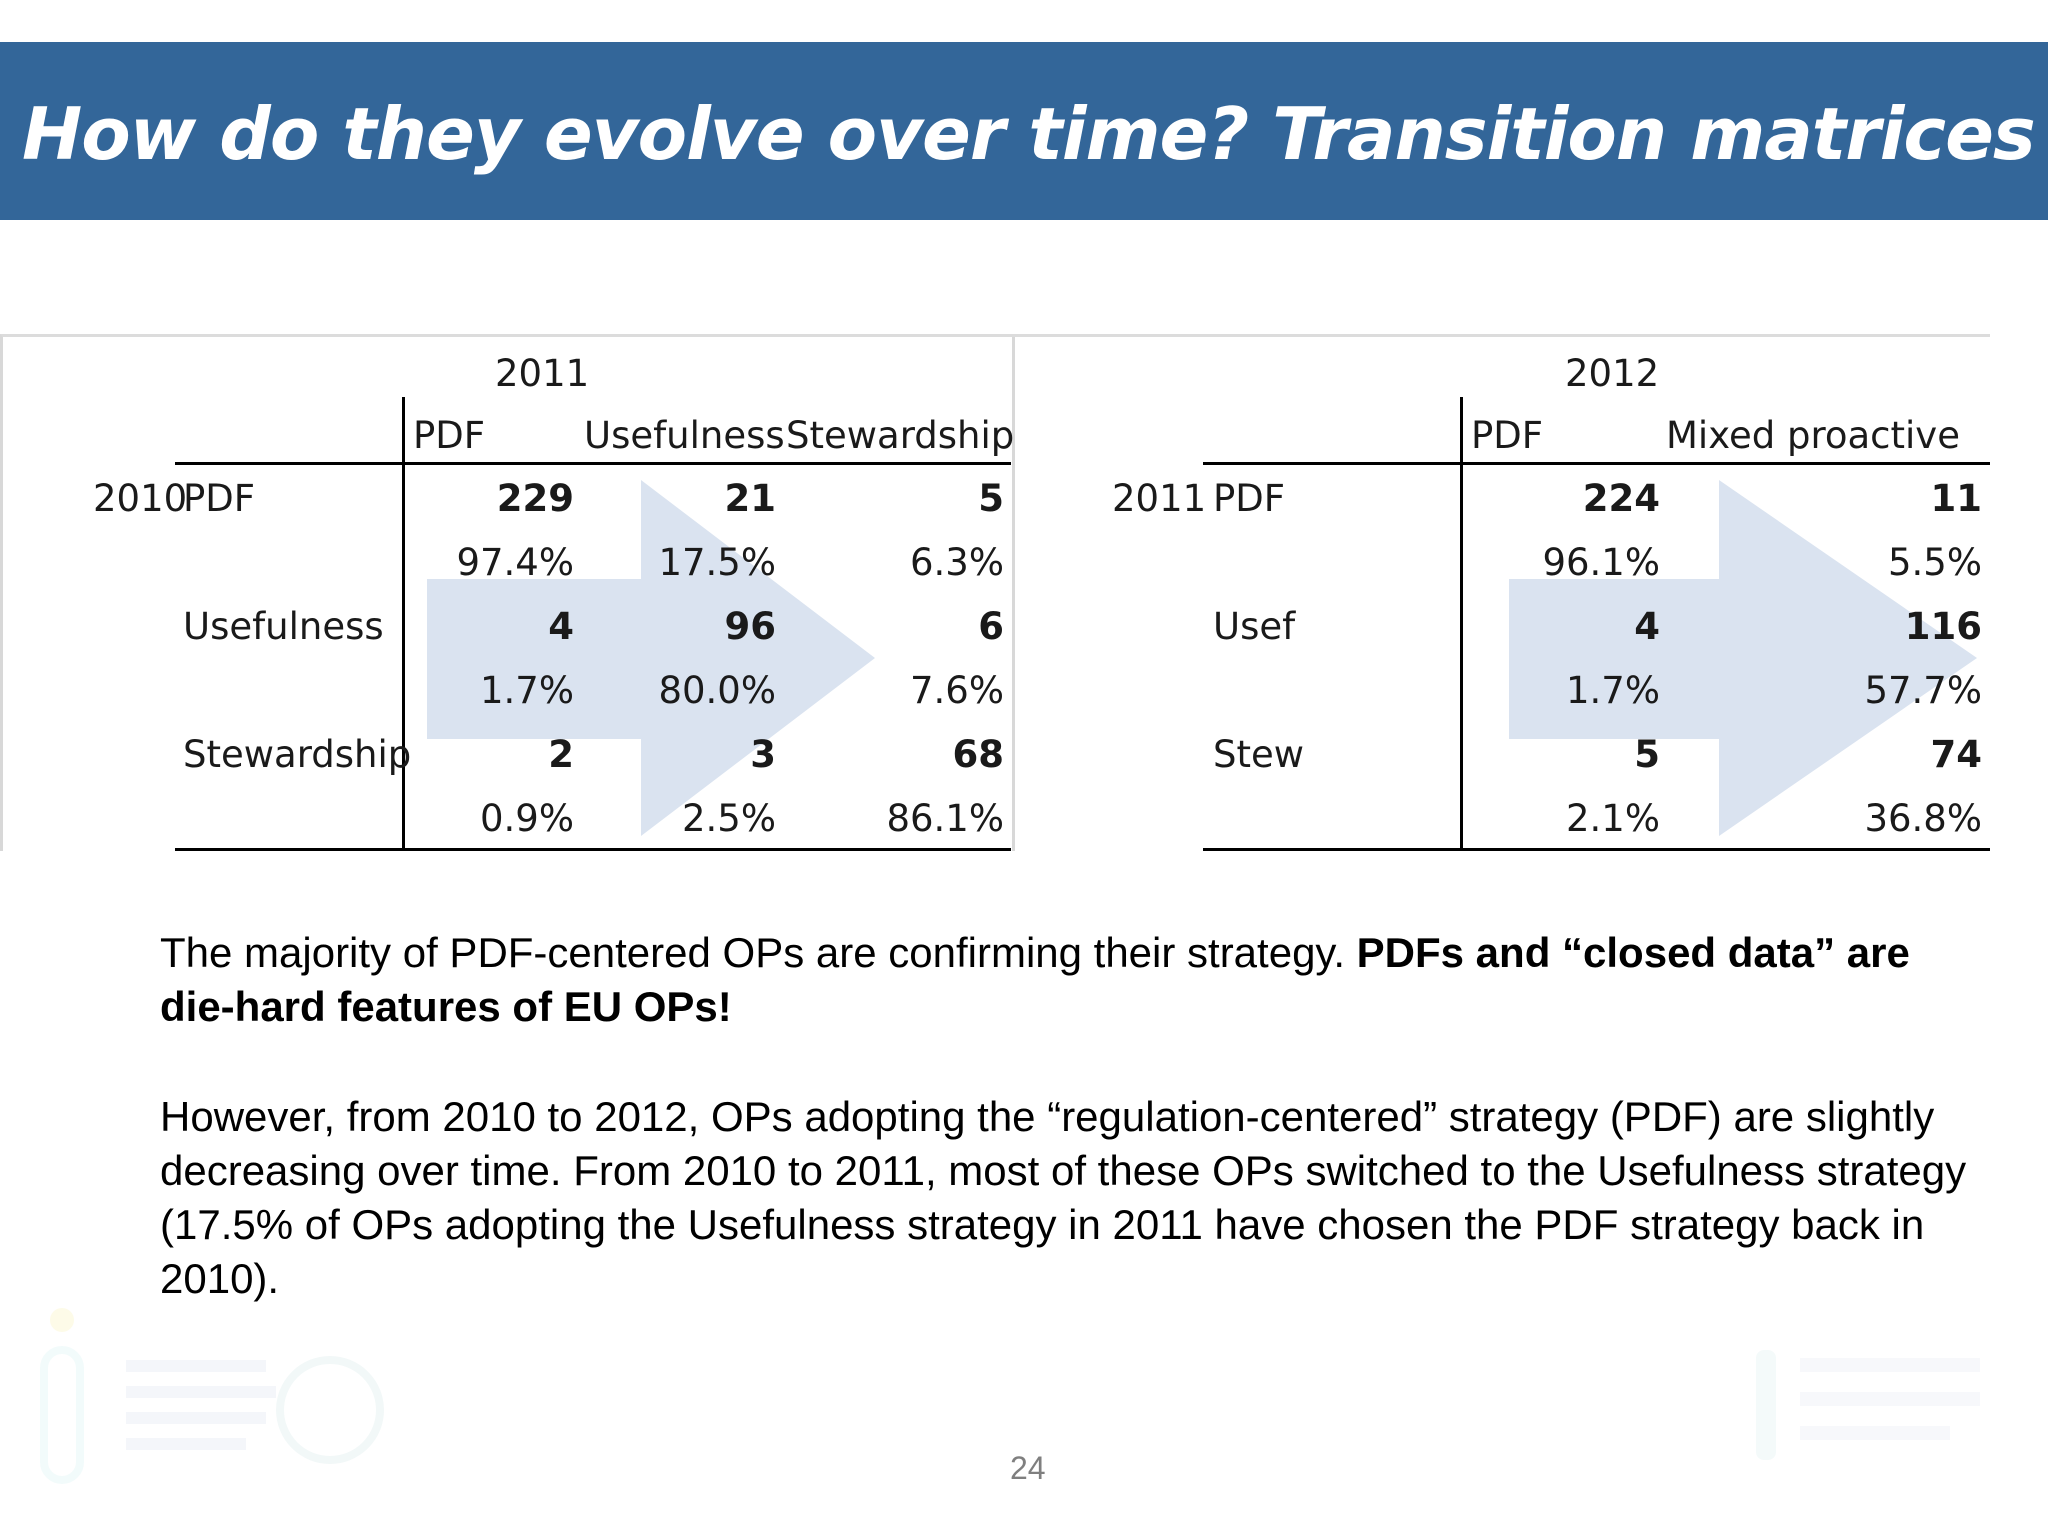 This screenshot has height=1536, width=2048. Describe the element at coordinates (297, 754) in the screenshot. I see `row-label-stewardship: Stewardship` at that location.